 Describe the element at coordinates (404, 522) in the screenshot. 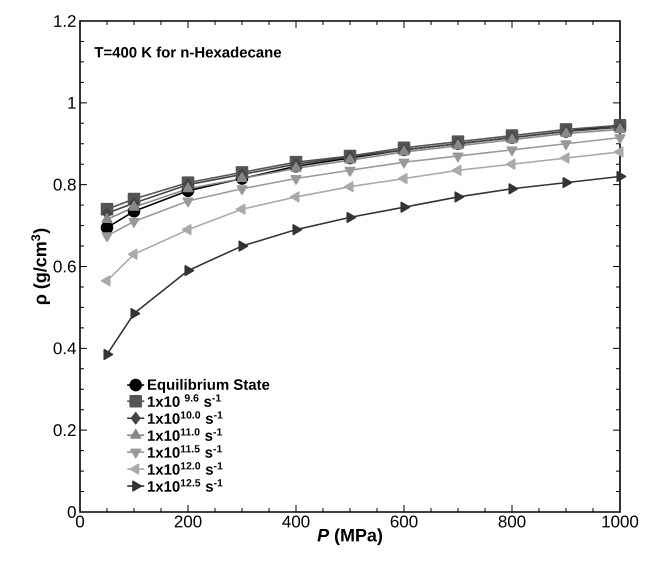

I see `x-tick-label: 600` at that location.